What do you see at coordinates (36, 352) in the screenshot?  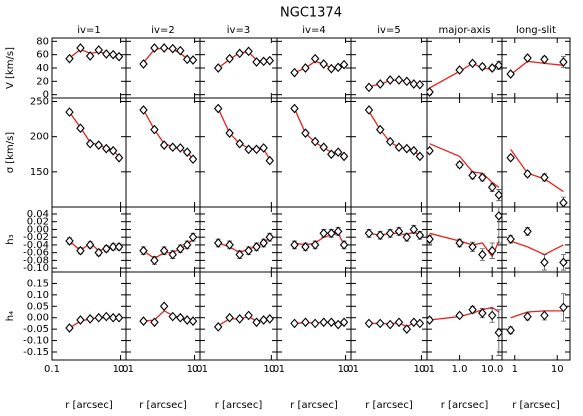 I see `y-tick-label: -0.15` at bounding box center [36, 352].